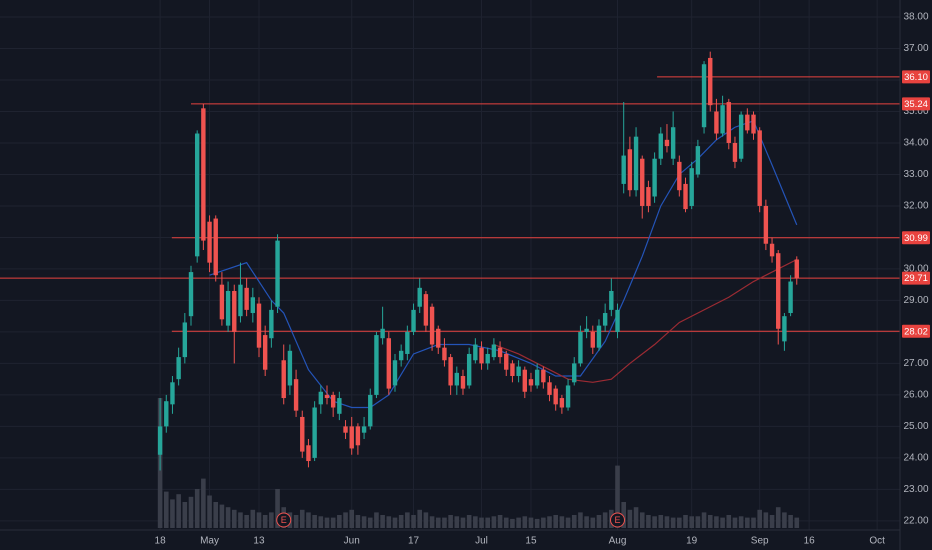 Image resolution: width=932 pixels, height=550 pixels. I want to click on level-label-box, so click(916, 278).